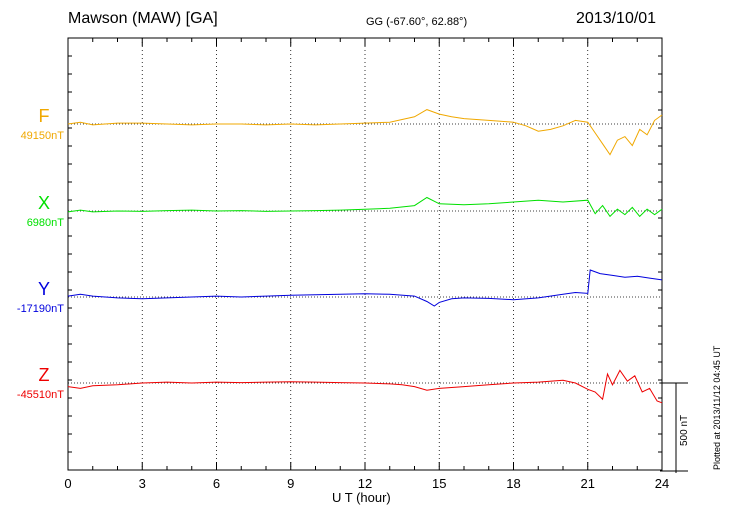 The image size is (730, 520). I want to click on x-tick-label: 15, so click(439, 483).